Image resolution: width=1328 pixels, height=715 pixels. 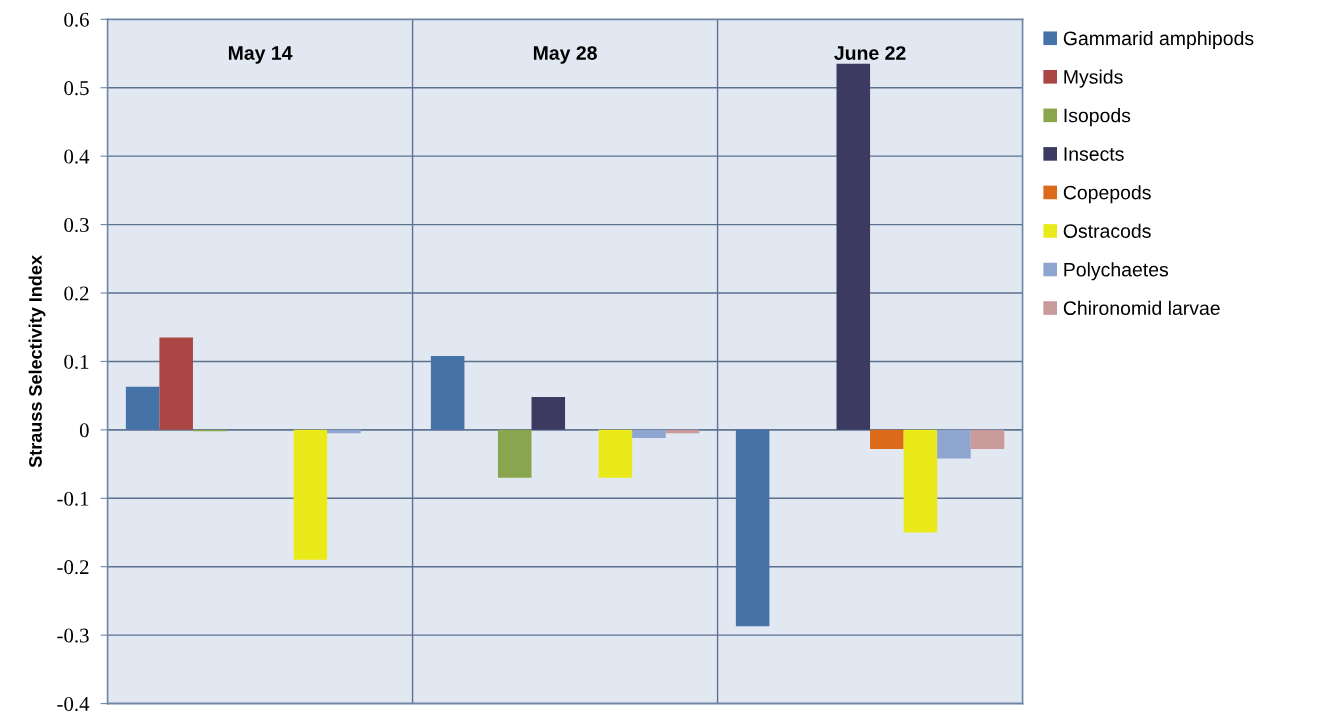 What do you see at coordinates (84, 430) in the screenshot?
I see `y-tick-label: 0` at bounding box center [84, 430].